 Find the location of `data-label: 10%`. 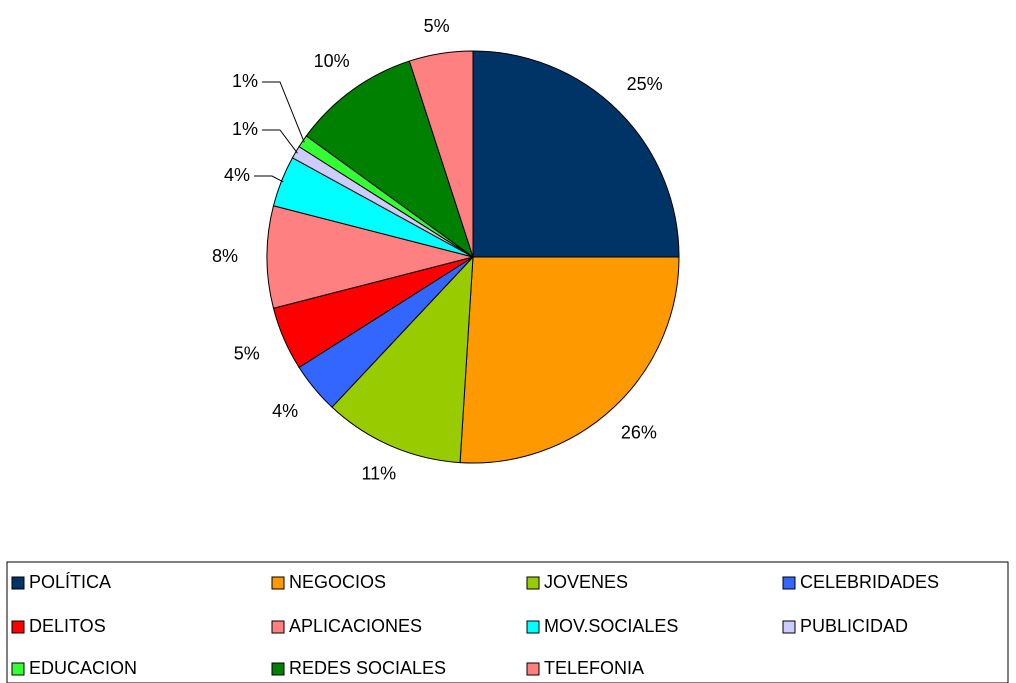

data-label: 10% is located at coordinates (332, 61).